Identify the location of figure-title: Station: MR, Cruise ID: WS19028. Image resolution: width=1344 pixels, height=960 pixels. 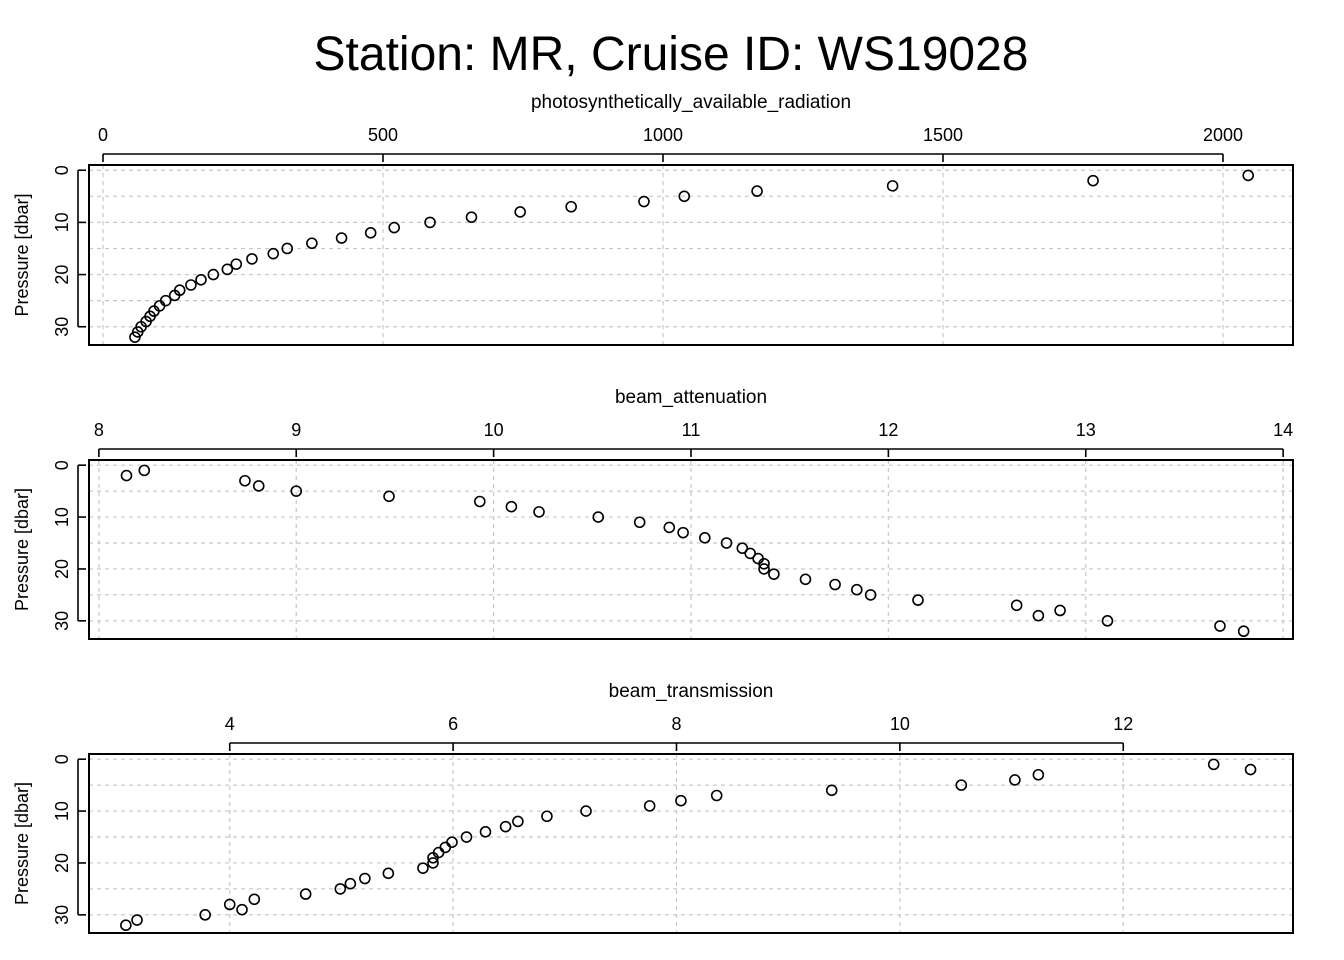
(671, 54).